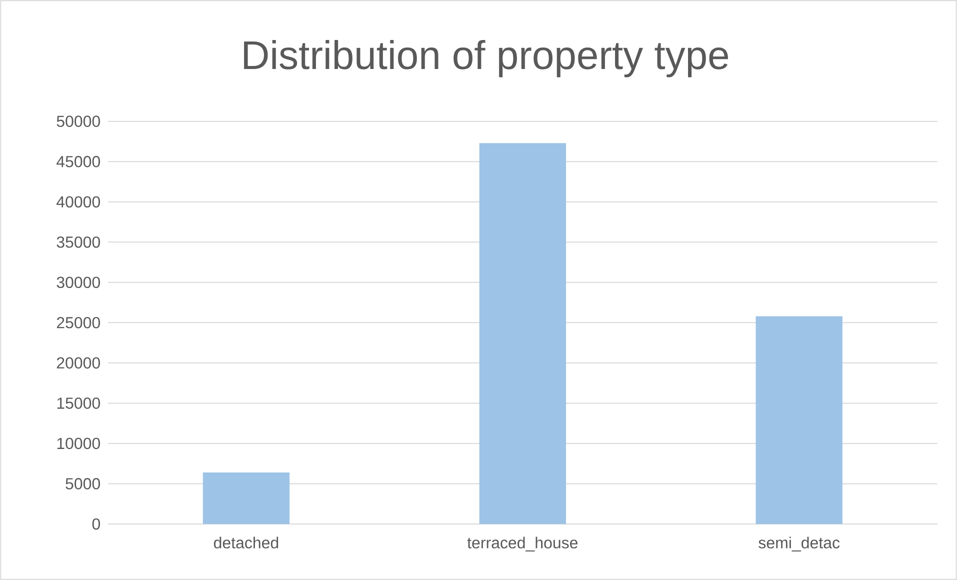 The height and width of the screenshot is (580, 957). I want to click on y-tick-label: 40000, so click(78, 202).